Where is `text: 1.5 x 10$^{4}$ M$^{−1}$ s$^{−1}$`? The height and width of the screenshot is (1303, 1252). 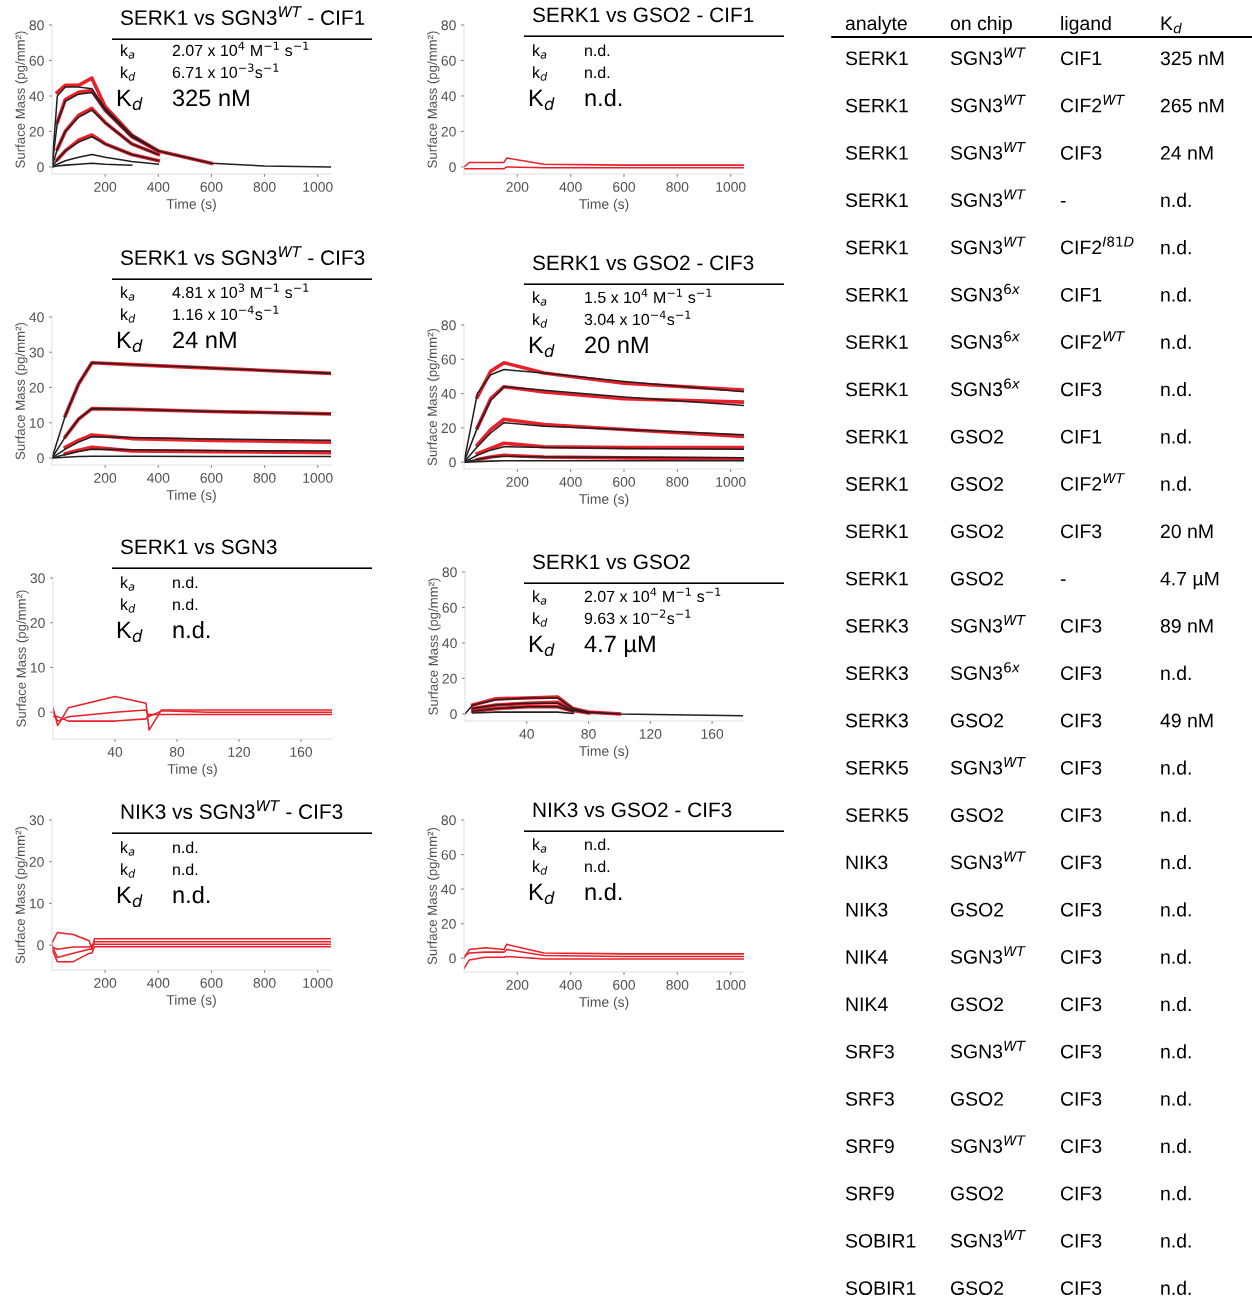
text: 1.5 x 10$^{4}$ M$^{−1}$ s$^{−1}$ is located at coordinates (648, 296).